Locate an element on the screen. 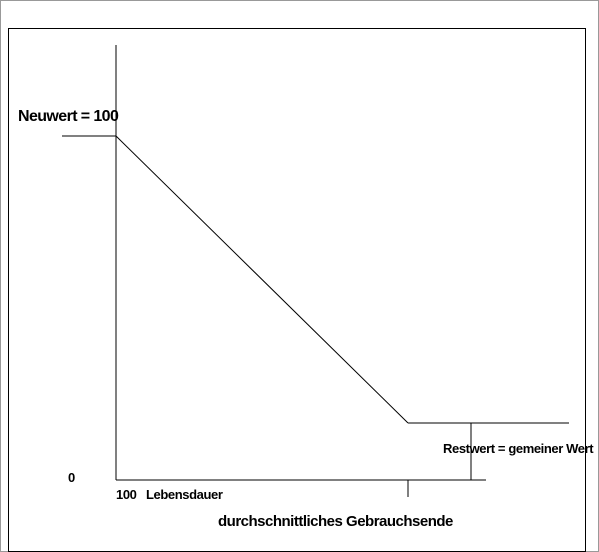 Image resolution: width=599 pixels, height=552 pixels. origin-zero-label: 0 is located at coordinates (71, 477).